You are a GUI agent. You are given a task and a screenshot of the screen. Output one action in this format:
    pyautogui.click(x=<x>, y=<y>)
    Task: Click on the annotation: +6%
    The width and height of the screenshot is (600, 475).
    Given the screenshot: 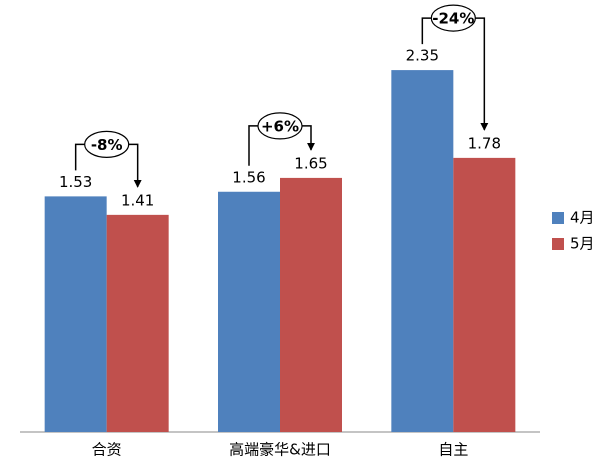 What is the action you would take?
    pyautogui.click(x=280, y=126)
    